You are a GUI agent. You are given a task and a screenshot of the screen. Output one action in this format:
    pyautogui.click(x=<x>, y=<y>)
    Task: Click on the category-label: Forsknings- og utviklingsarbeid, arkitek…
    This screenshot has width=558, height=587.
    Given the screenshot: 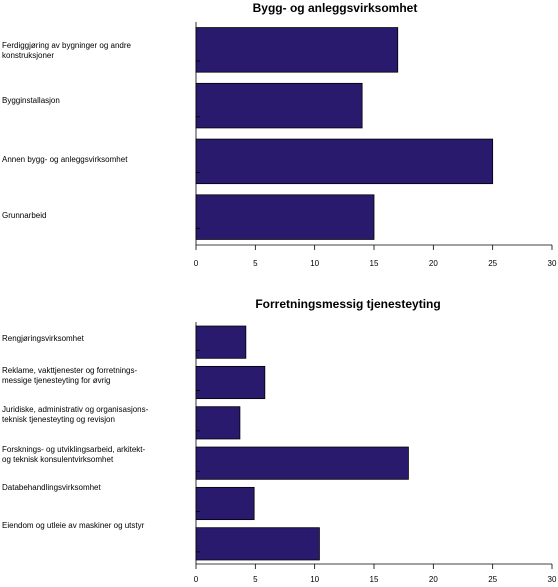 What is the action you would take?
    pyautogui.click(x=74, y=454)
    